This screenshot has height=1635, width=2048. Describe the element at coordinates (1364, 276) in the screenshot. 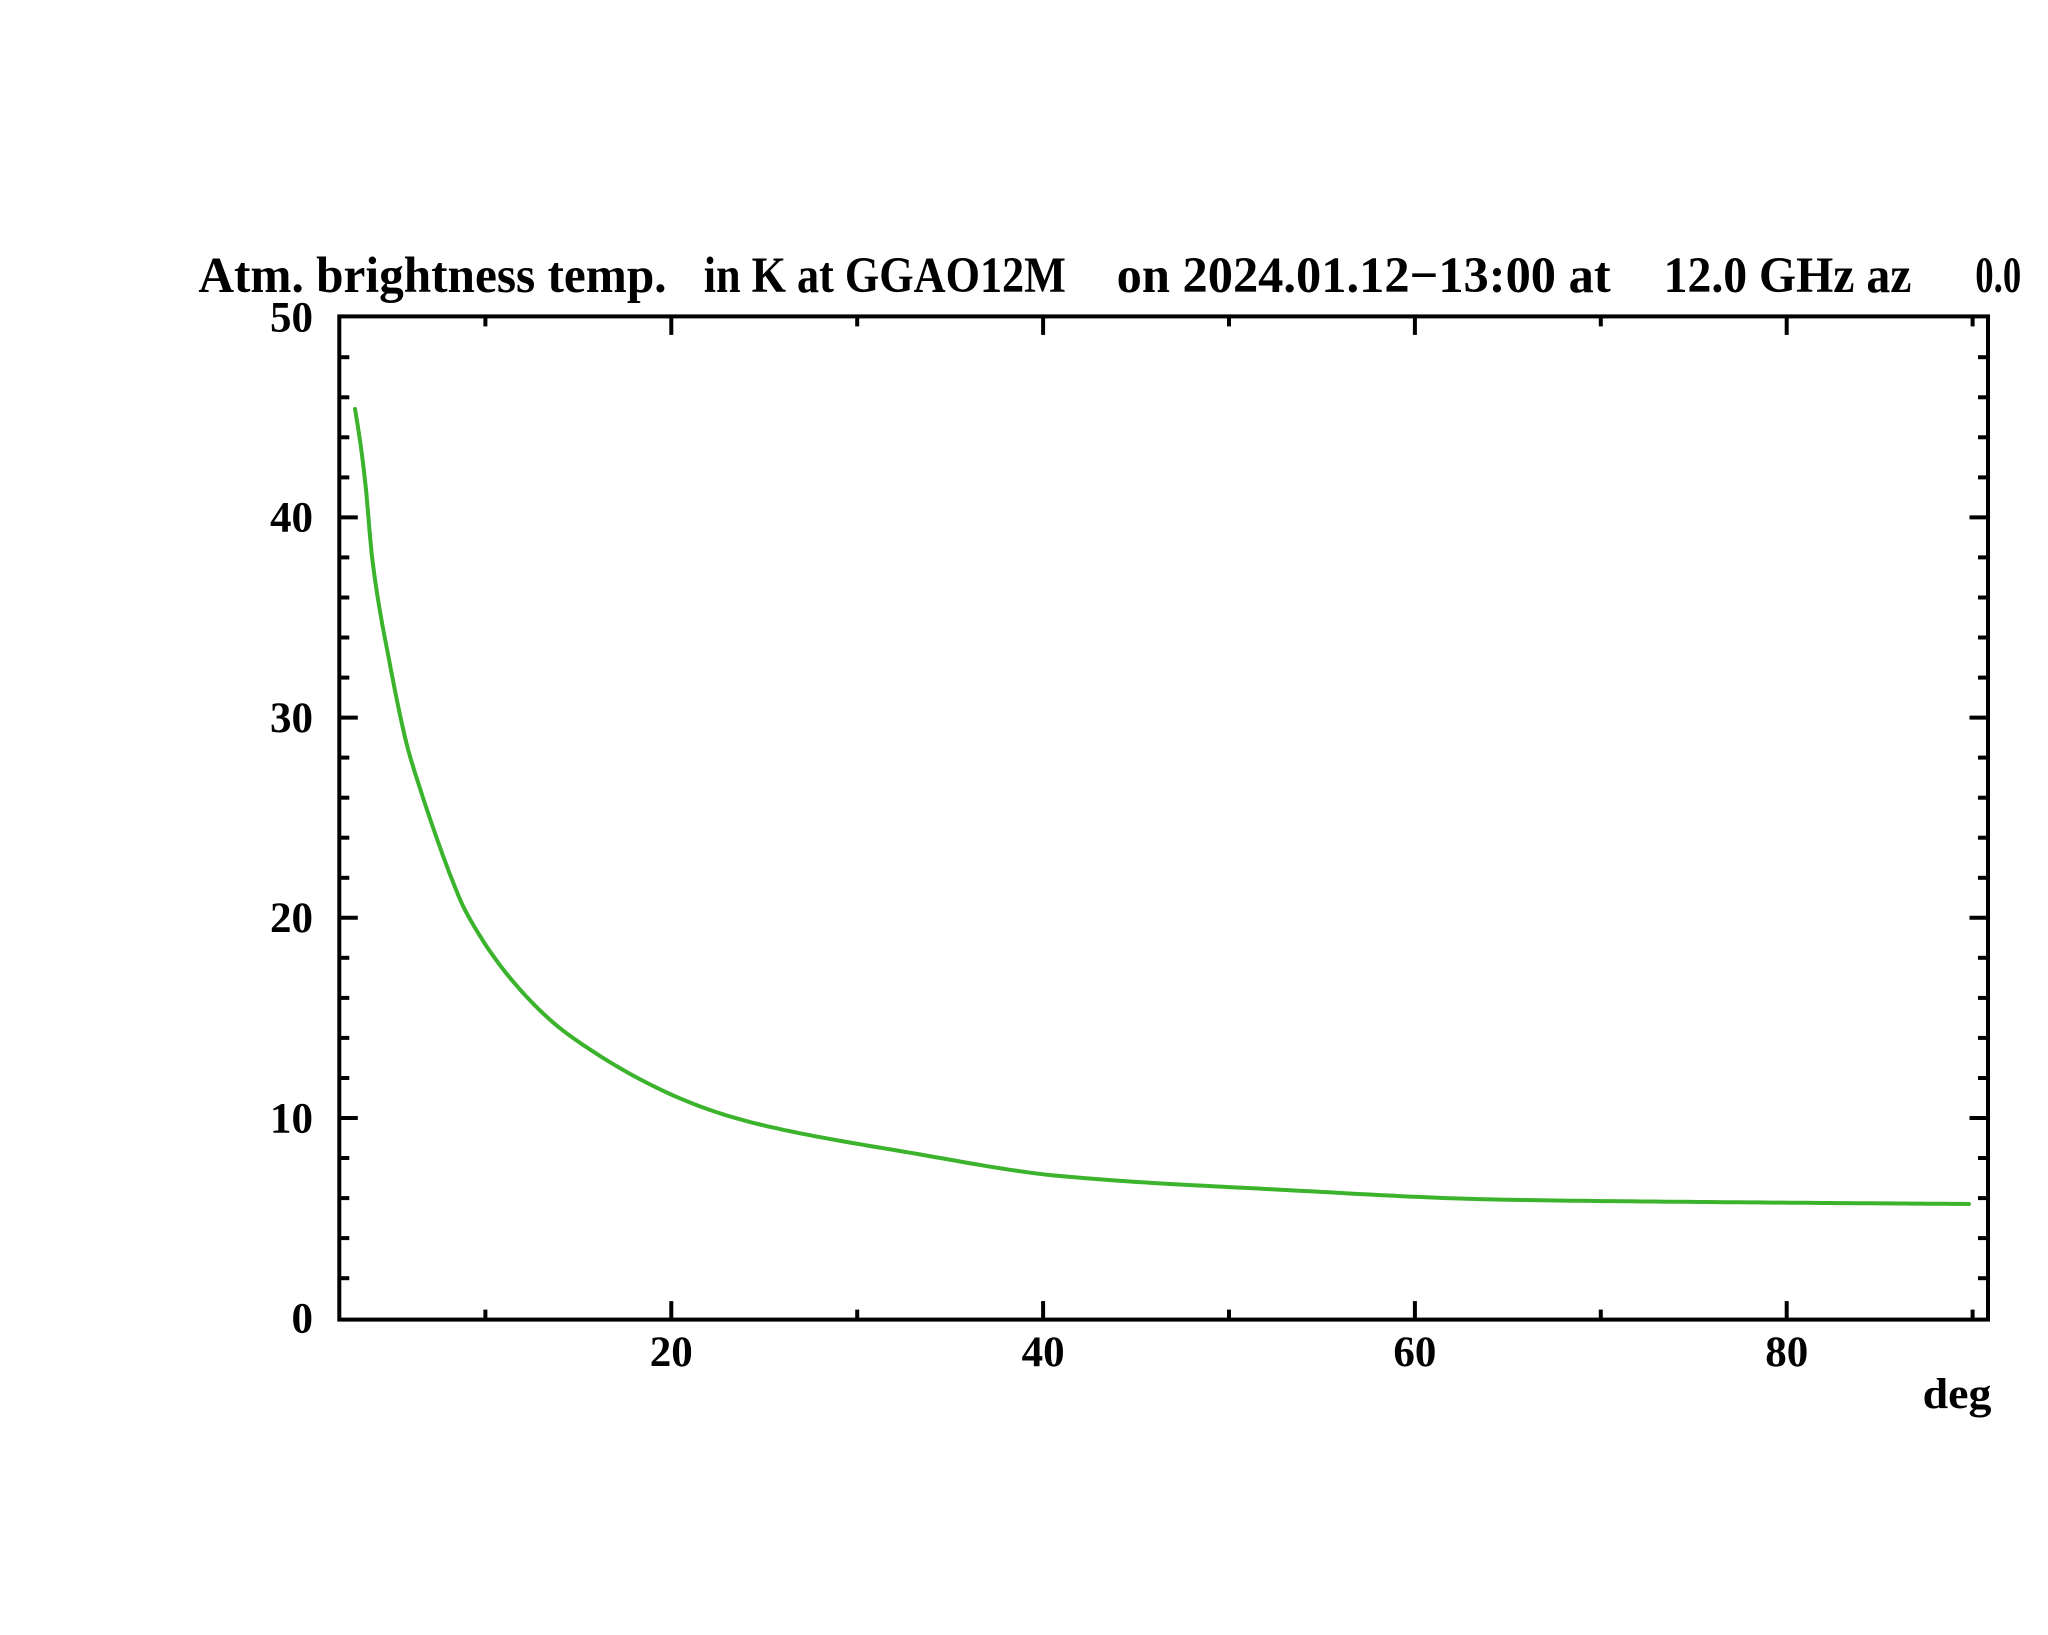

I see `svg-text: on 2024.01.12−13:00 at` at that location.